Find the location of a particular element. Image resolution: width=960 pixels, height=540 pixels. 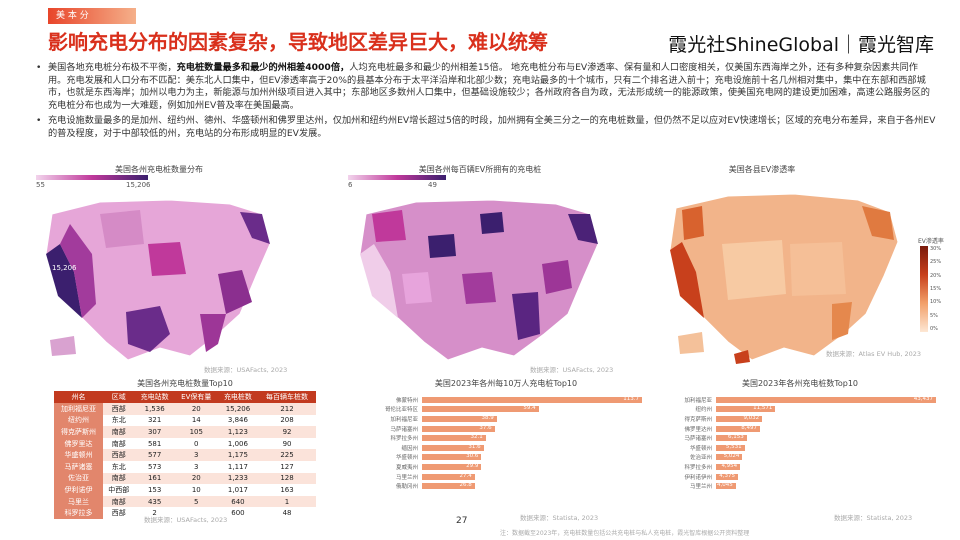

table-row: 佛罗里达 南部 581 0 1,006 90 is located at coordinates (185, 443).